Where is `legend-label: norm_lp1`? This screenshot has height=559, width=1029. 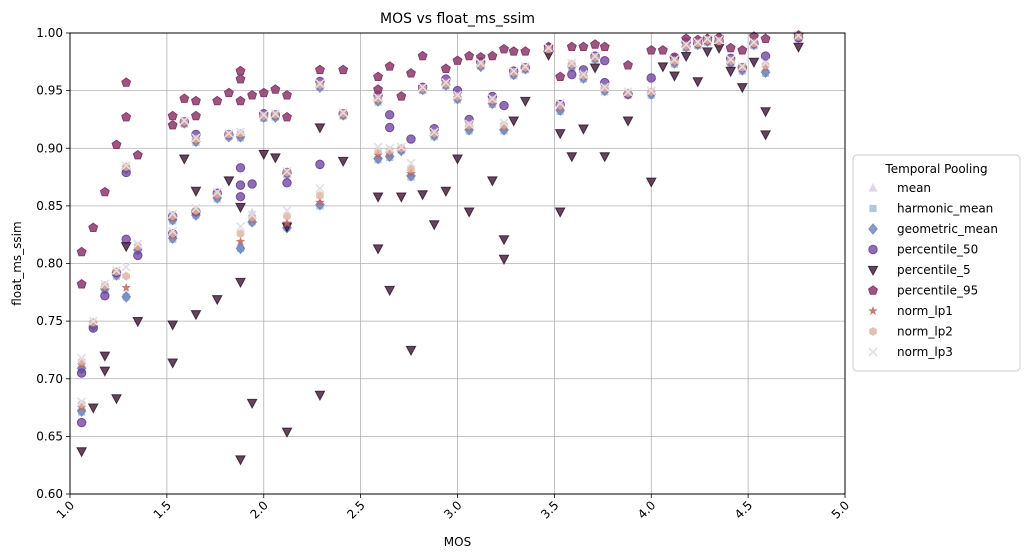
legend-label: norm_lp1 is located at coordinates (925, 311).